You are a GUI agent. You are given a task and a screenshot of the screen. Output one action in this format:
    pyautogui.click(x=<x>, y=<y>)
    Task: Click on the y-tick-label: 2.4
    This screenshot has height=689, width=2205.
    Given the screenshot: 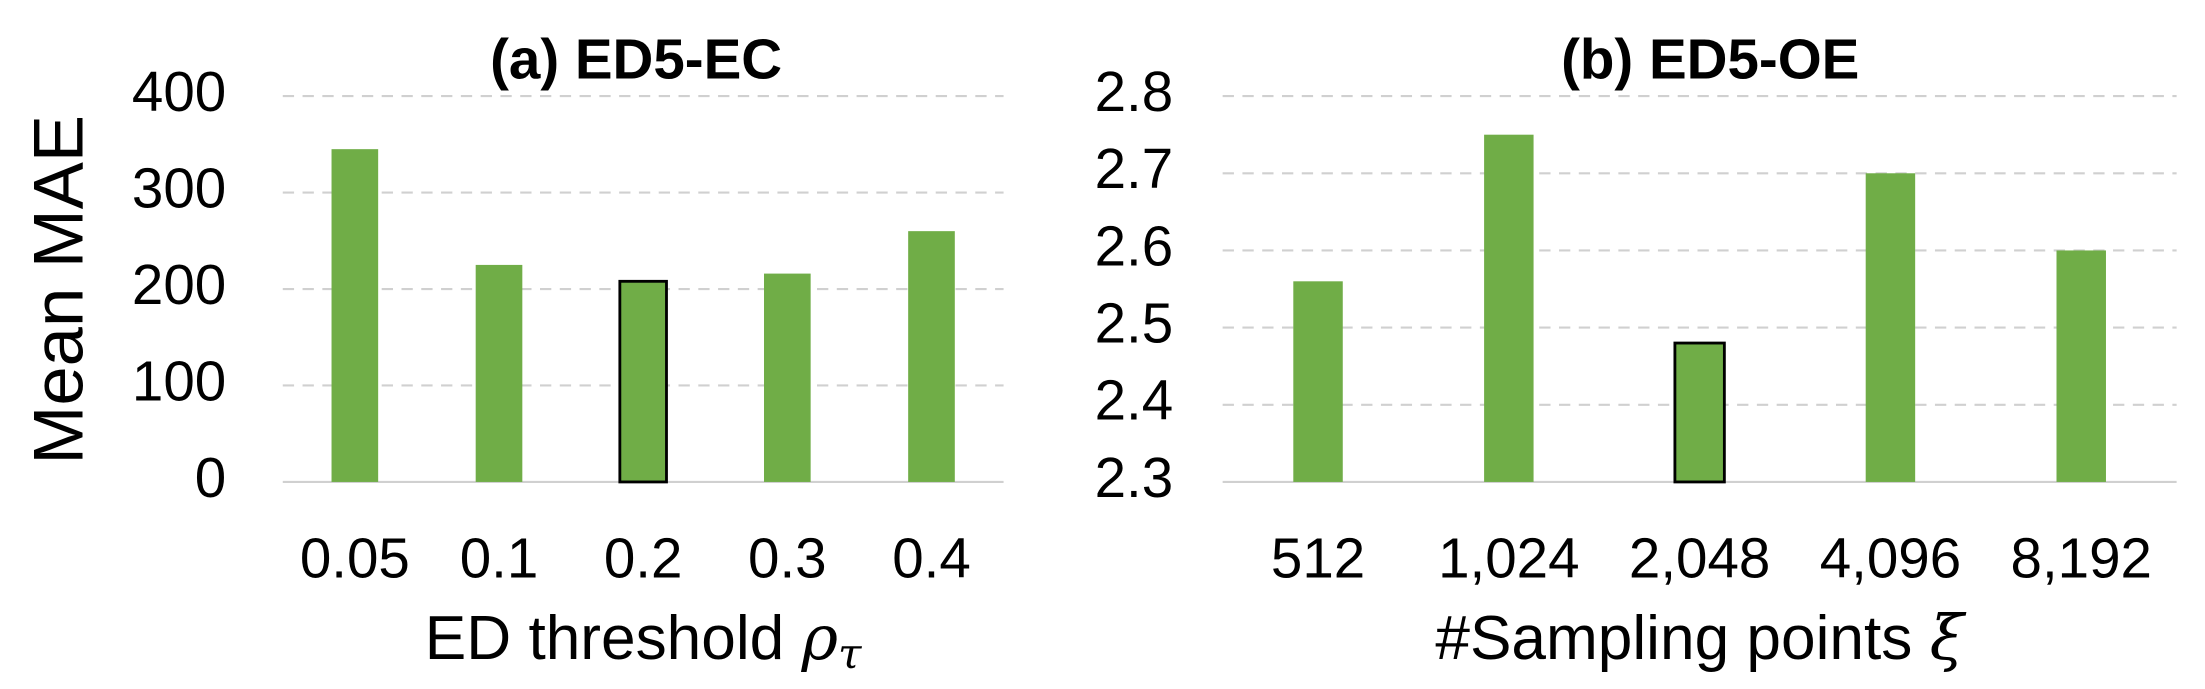 What is the action you would take?
    pyautogui.click(x=1134, y=400)
    